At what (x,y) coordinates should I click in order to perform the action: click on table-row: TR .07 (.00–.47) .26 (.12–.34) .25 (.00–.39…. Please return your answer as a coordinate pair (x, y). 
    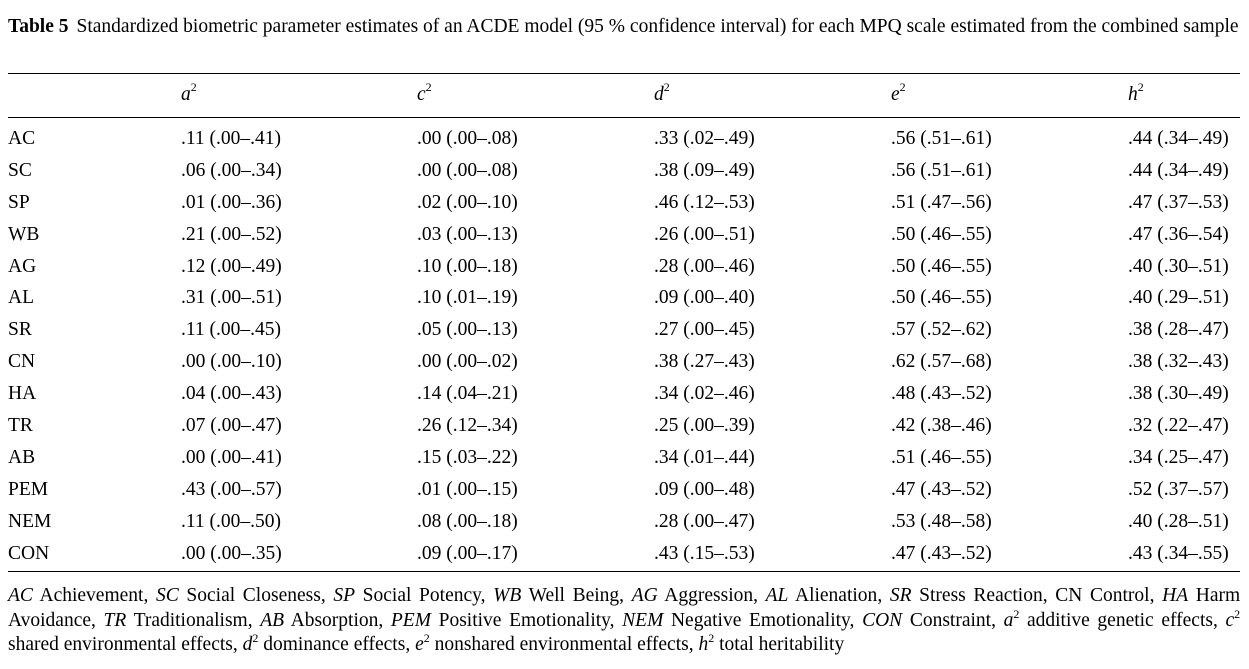
    Looking at the image, I should click on (624, 428).